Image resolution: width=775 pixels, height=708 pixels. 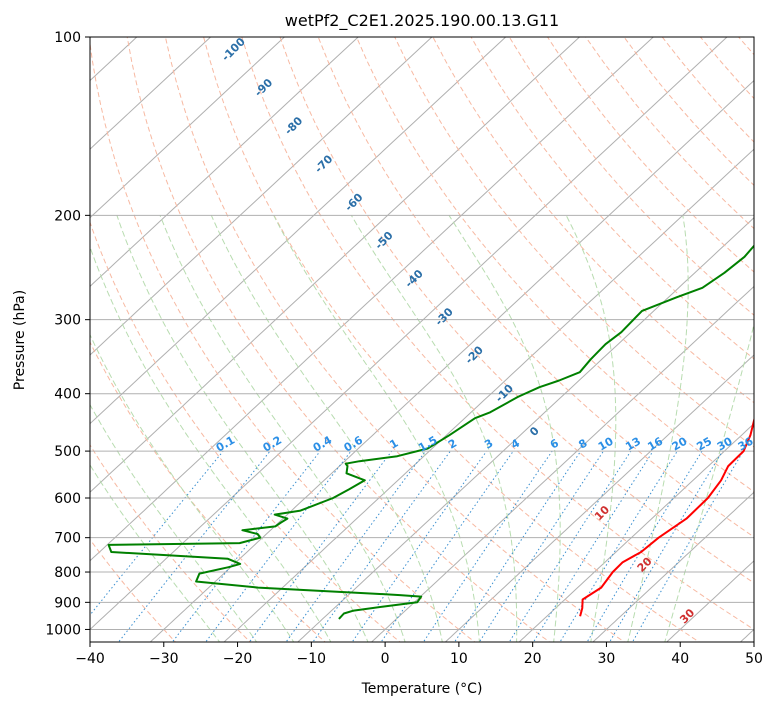 What do you see at coordinates (67, 452) in the screenshot?
I see `y-tick-label: 500` at bounding box center [67, 452].